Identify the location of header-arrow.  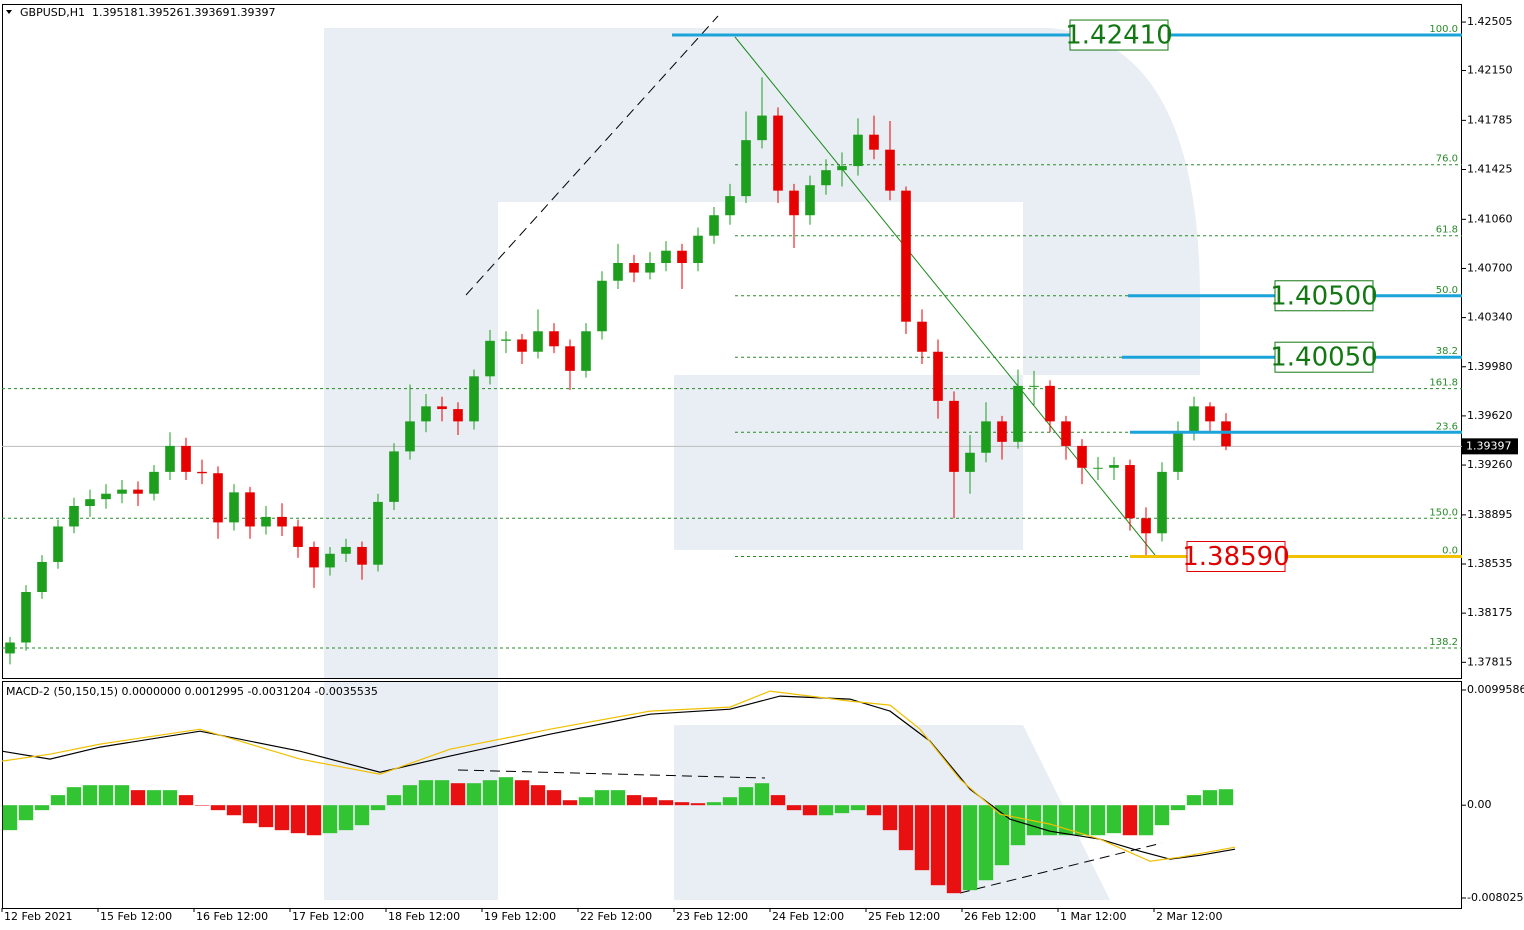
(9, 12).